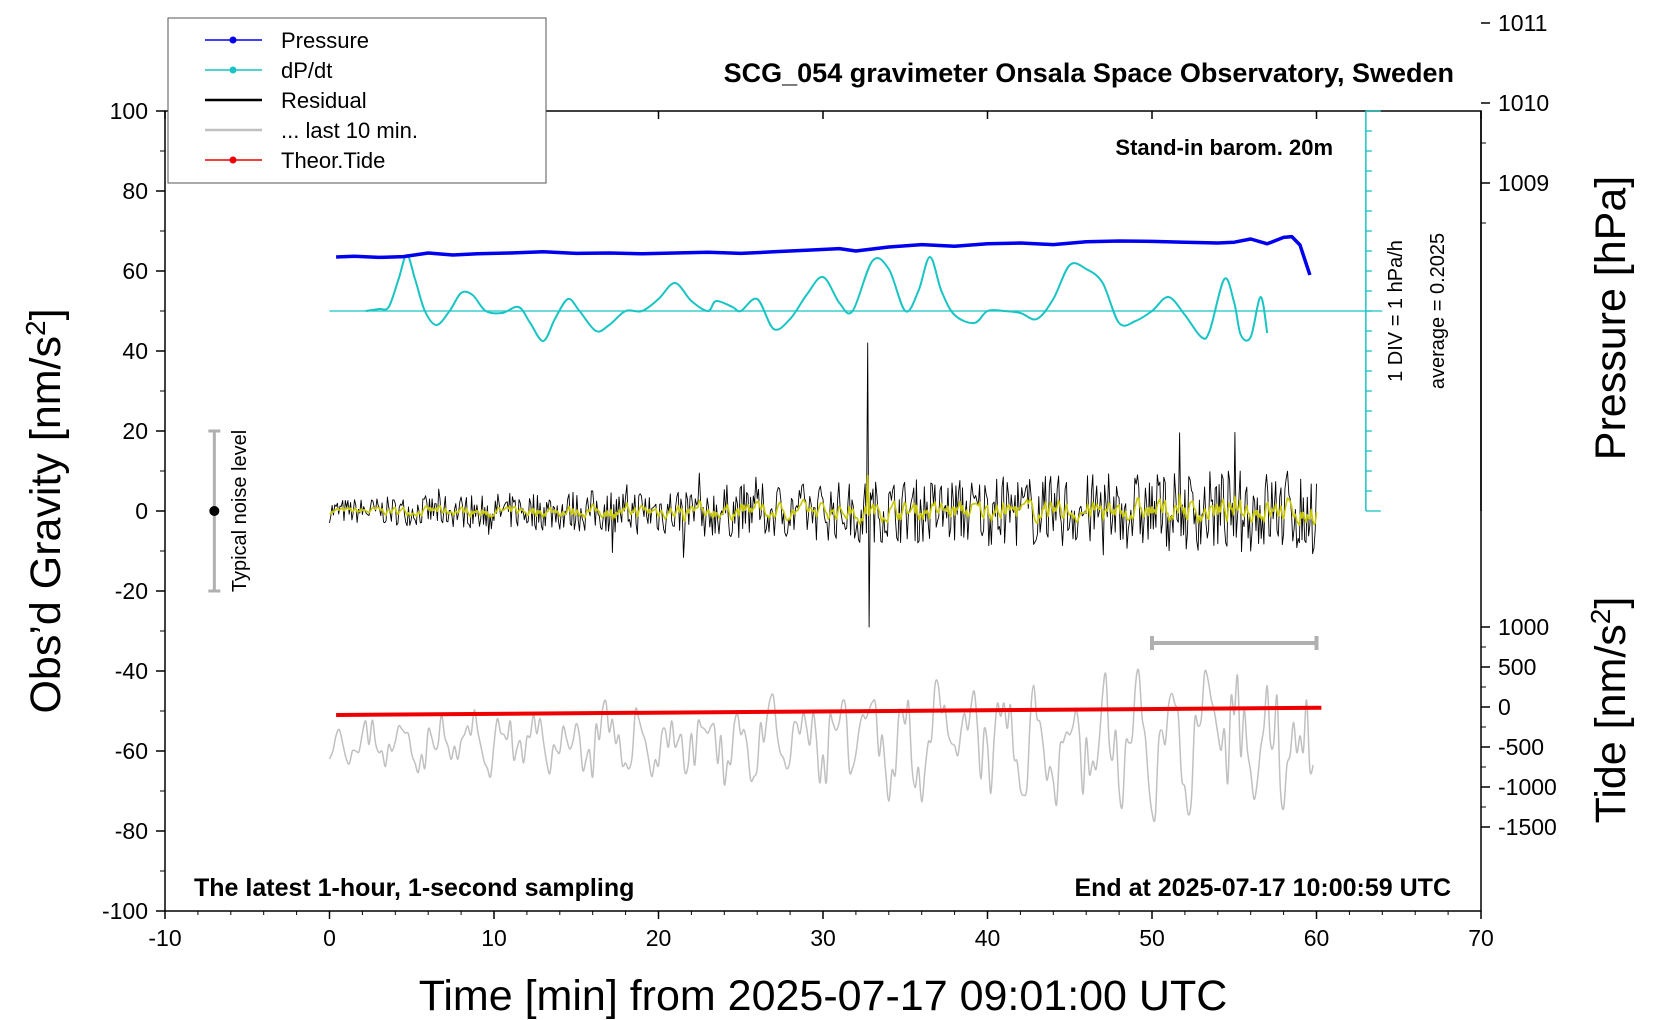  Describe the element at coordinates (1224, 147) in the screenshot. I see `barometer-note: Stand-in barom. 20m` at that location.